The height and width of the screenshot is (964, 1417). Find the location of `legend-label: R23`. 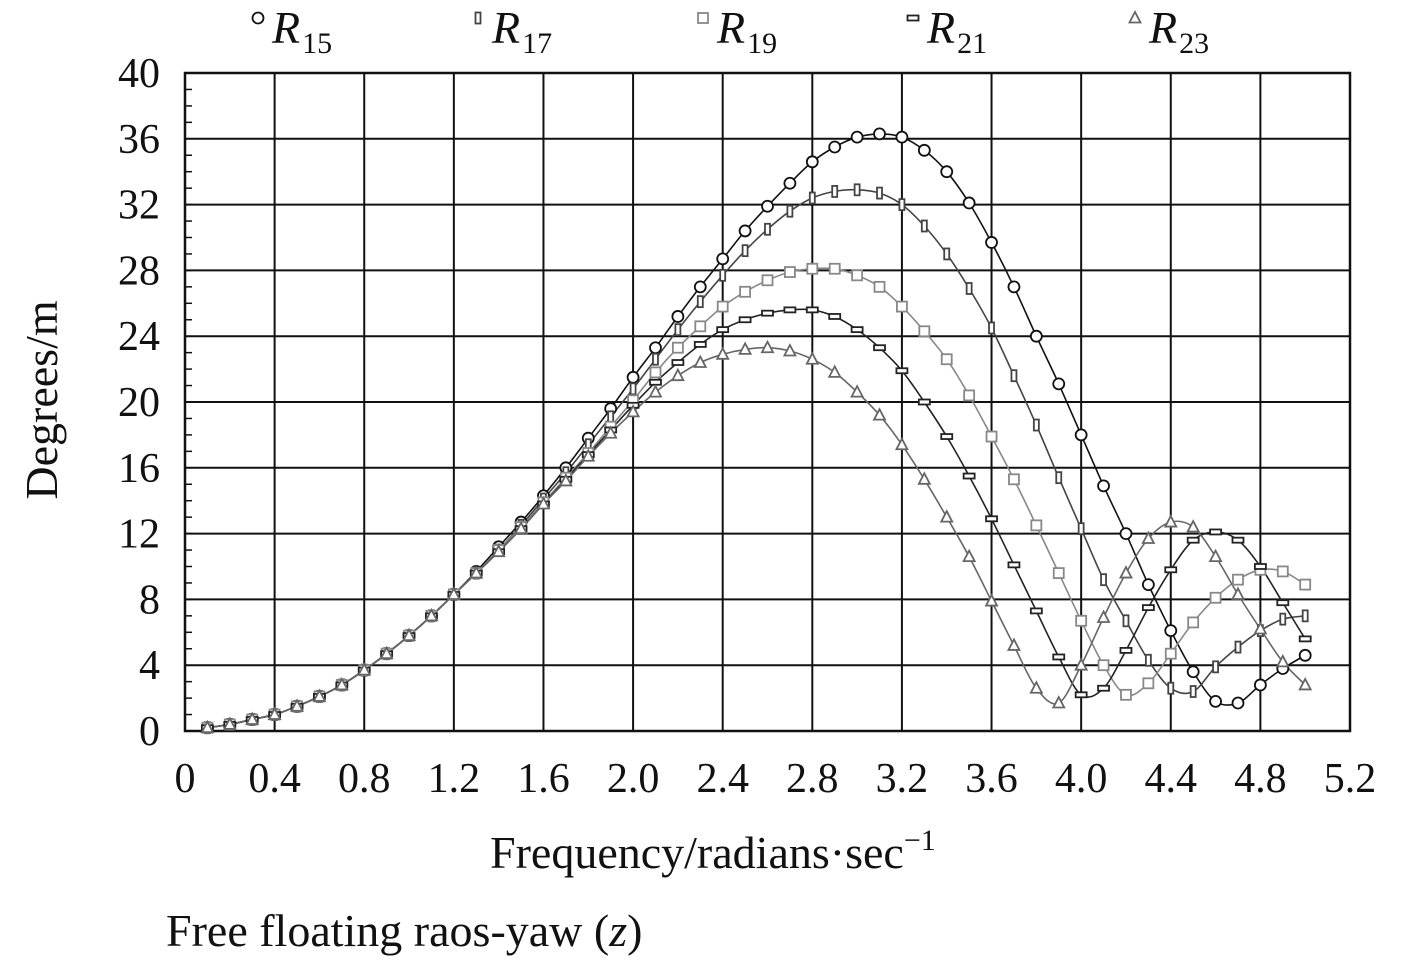

legend-label: R23 is located at coordinates (1178, 31).